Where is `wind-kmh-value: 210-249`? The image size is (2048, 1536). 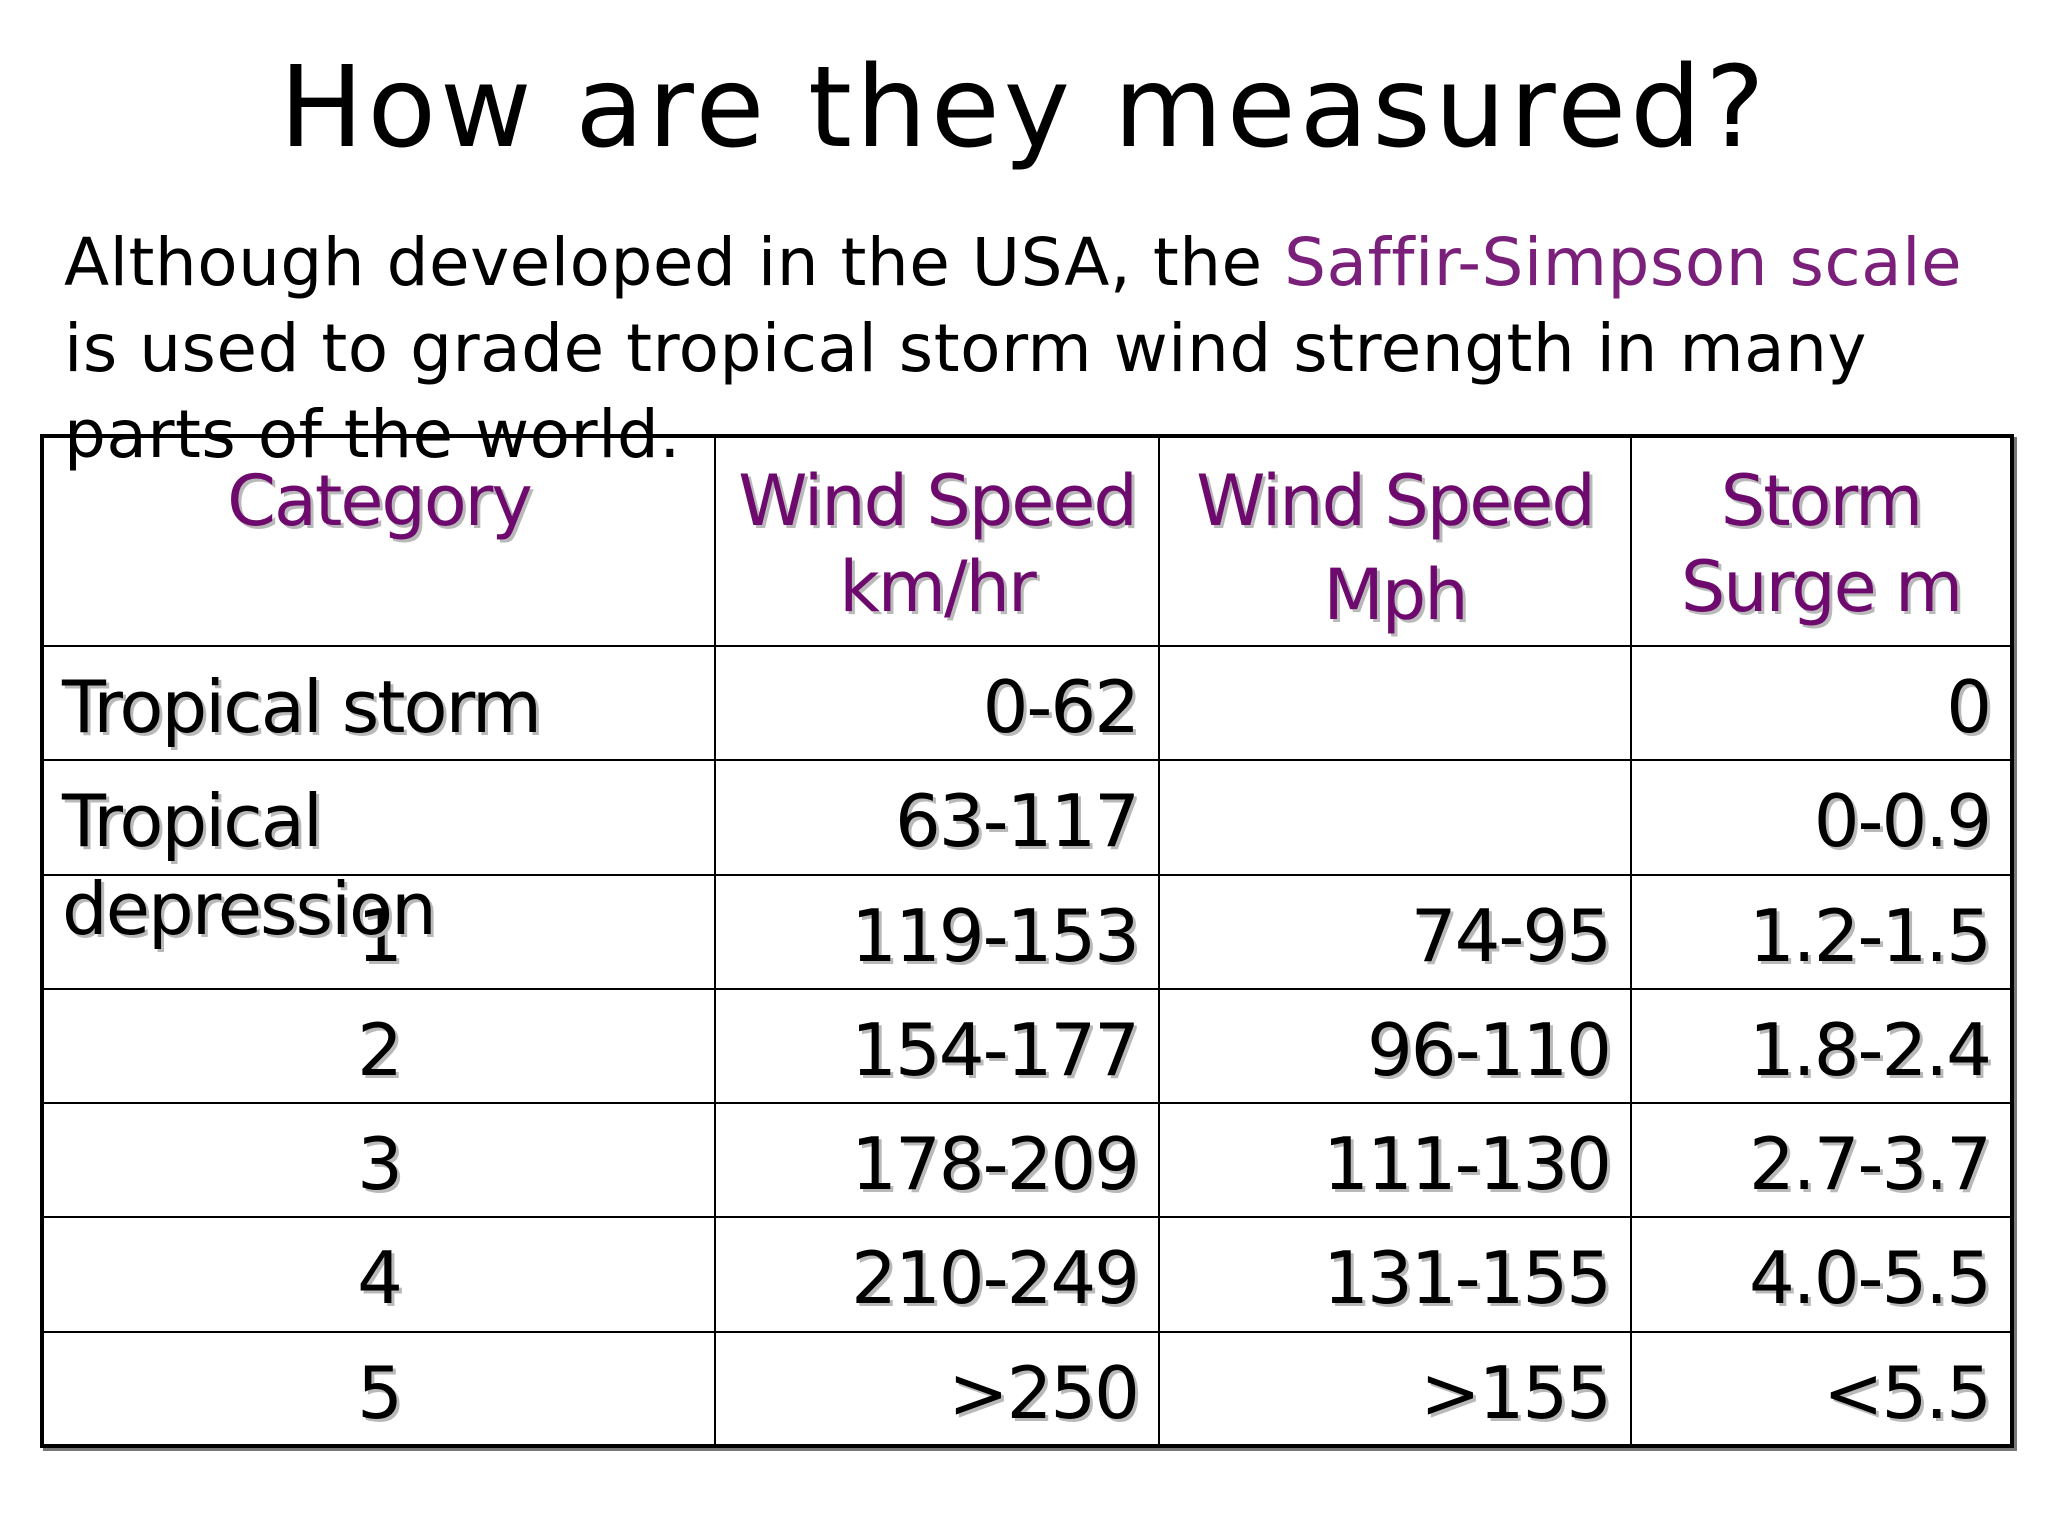
wind-kmh-value: 210-249 is located at coordinates (995, 1278).